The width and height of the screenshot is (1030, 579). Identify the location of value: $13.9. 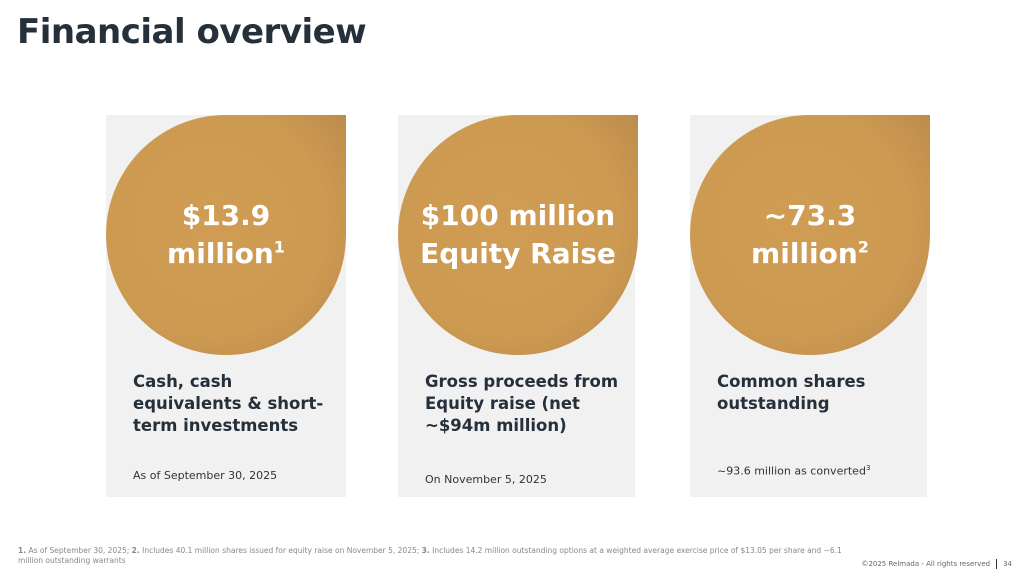
(226, 215).